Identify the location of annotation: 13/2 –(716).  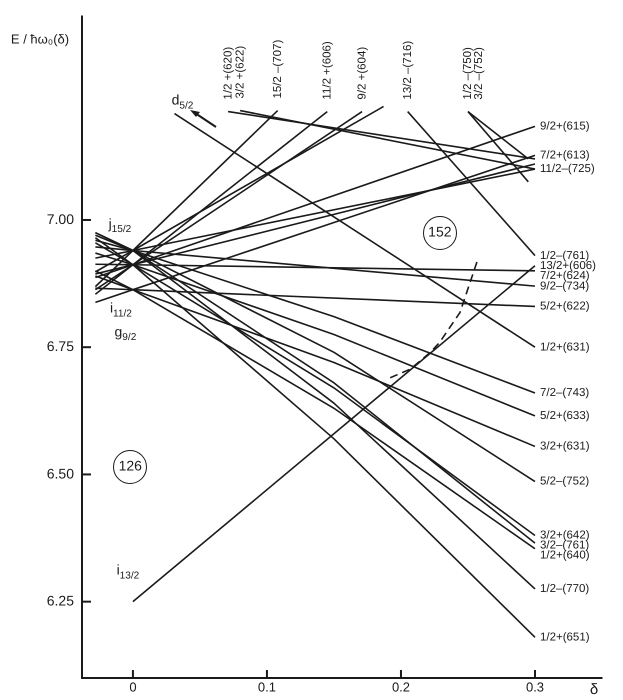
(408, 70).